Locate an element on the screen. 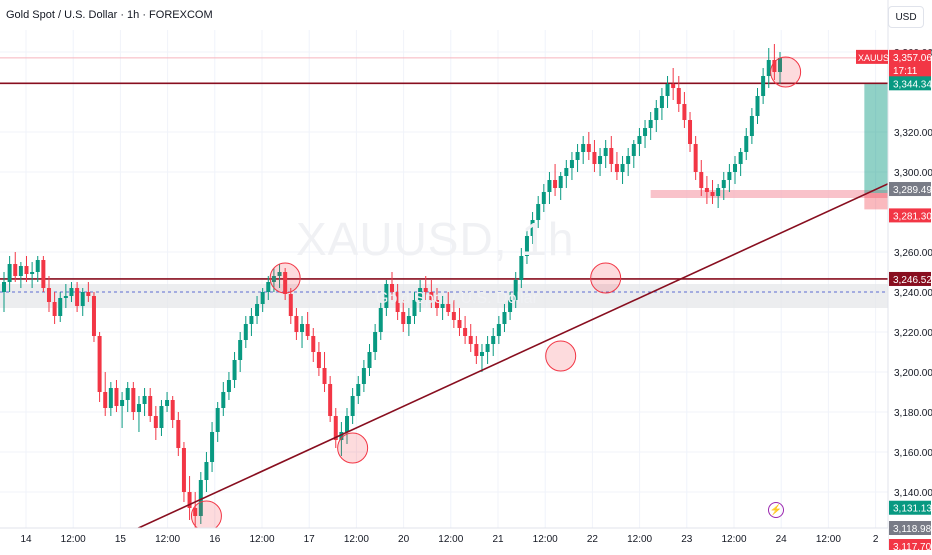 Image resolution: width=932 pixels, height=555 pixels. price-tag-value: 3,246.52 is located at coordinates (912, 280).